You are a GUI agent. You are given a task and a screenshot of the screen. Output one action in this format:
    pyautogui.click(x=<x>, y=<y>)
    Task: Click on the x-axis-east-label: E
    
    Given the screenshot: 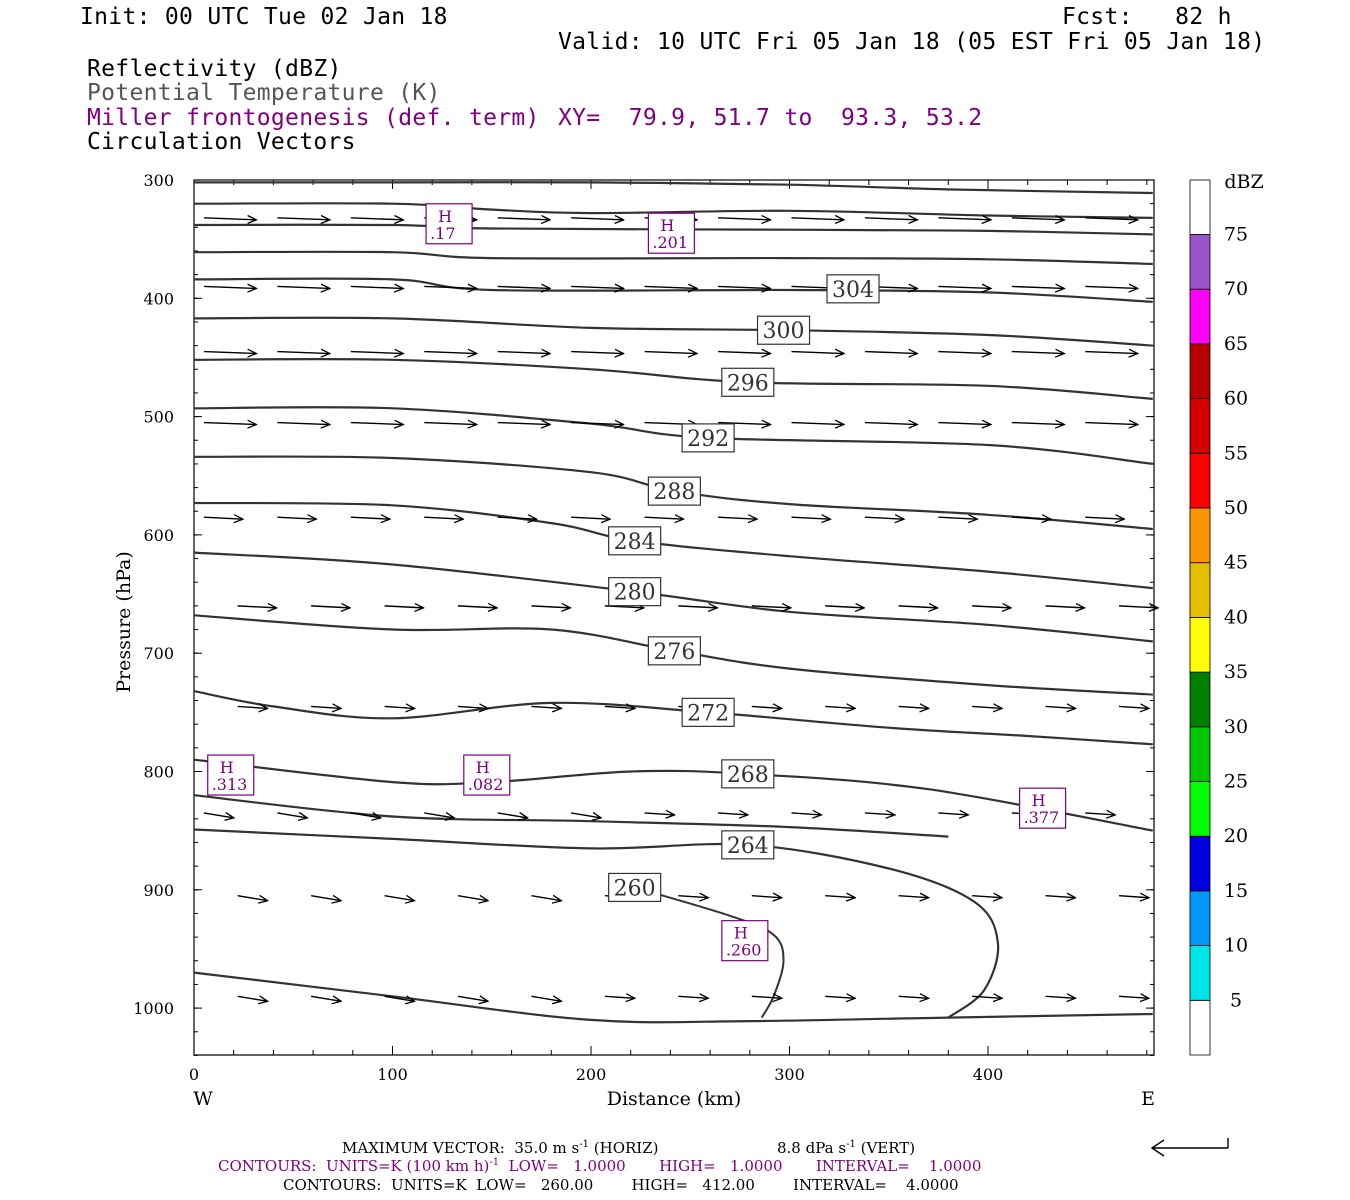 What is the action you would take?
    pyautogui.click(x=1148, y=1099)
    